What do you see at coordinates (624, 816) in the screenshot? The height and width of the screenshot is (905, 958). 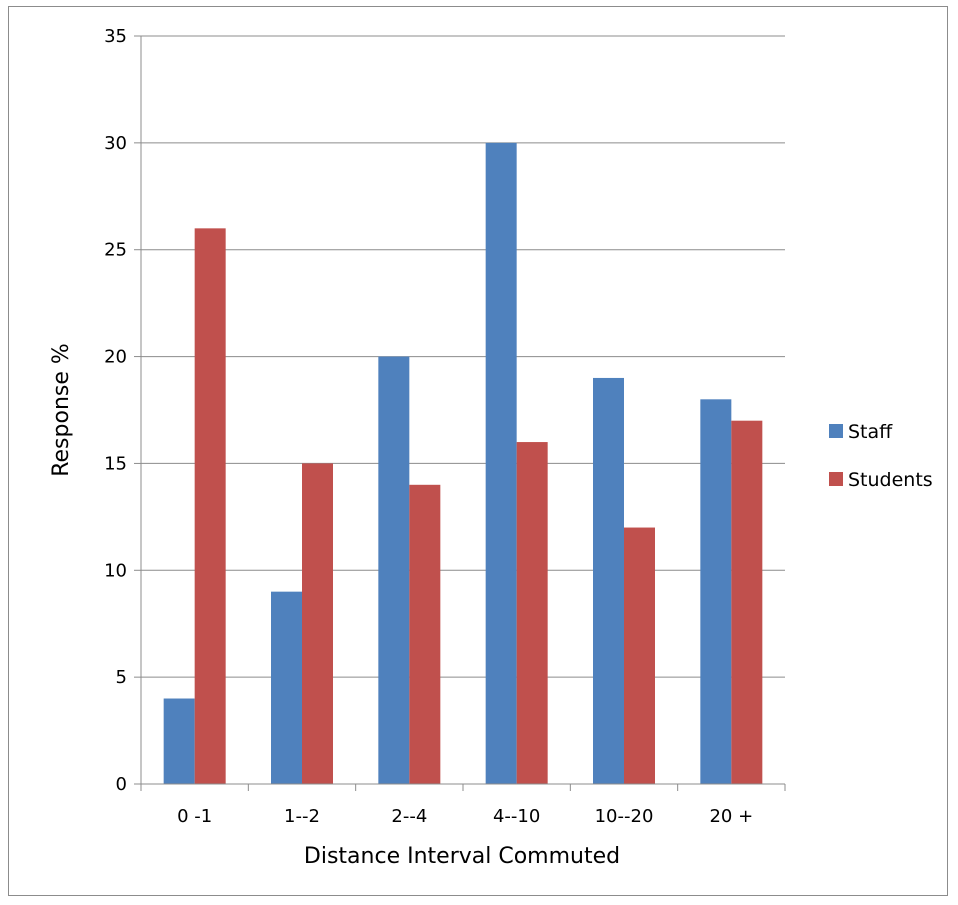 I see `x-tick-label: 10--20` at bounding box center [624, 816].